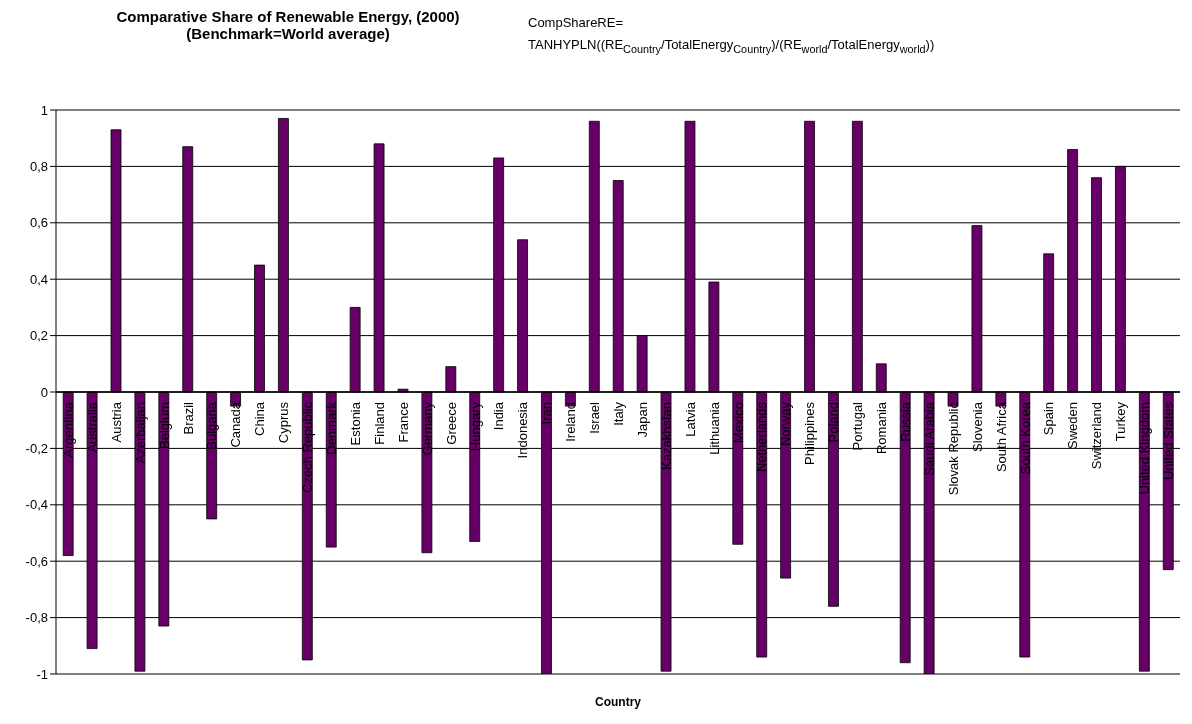 This screenshot has height=724, width=1192. What do you see at coordinates (403, 422) in the screenshot?
I see `x-tick-label: France` at bounding box center [403, 422].